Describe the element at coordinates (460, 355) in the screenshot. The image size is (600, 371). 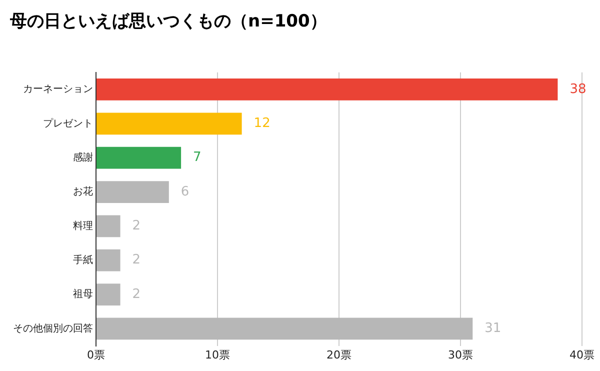
I see `x-tick-label: 30票` at that location.